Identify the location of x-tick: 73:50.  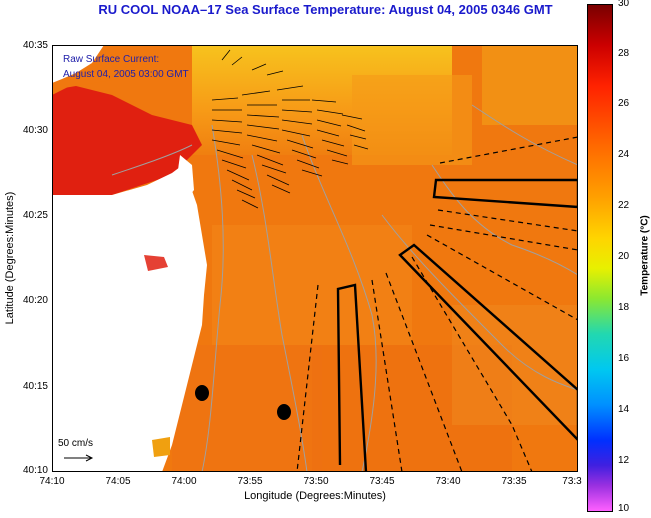
(316, 481).